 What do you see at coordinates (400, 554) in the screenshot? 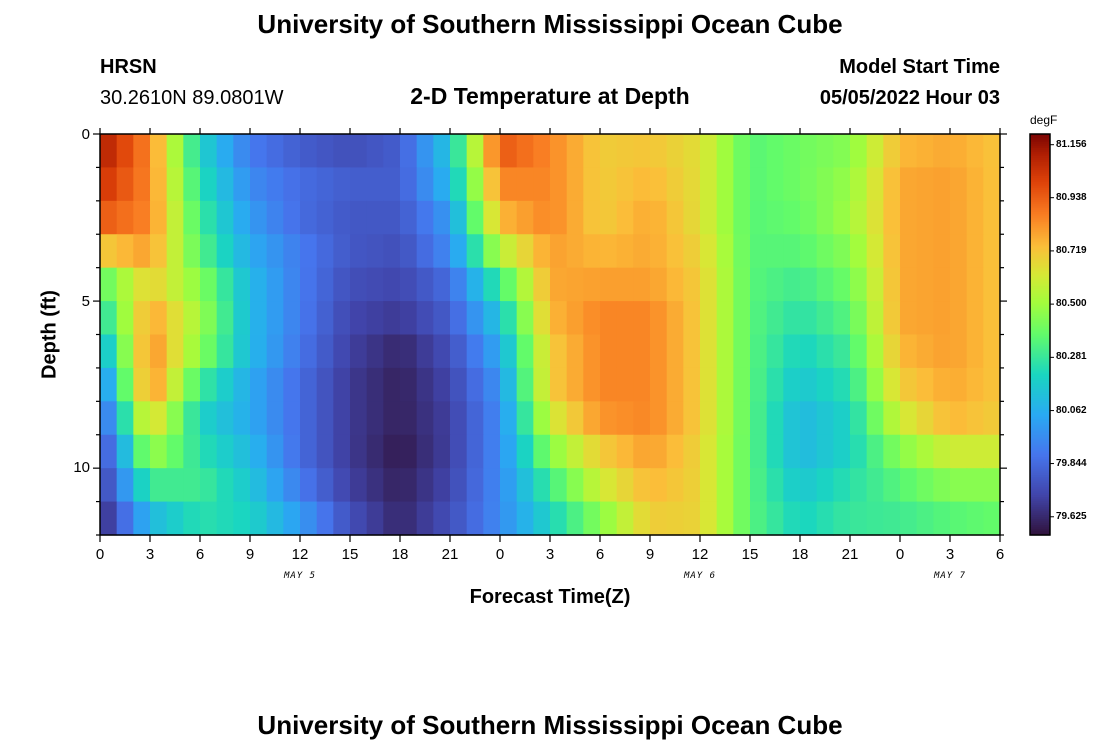
I see `x-tick-label: 18` at bounding box center [400, 554].